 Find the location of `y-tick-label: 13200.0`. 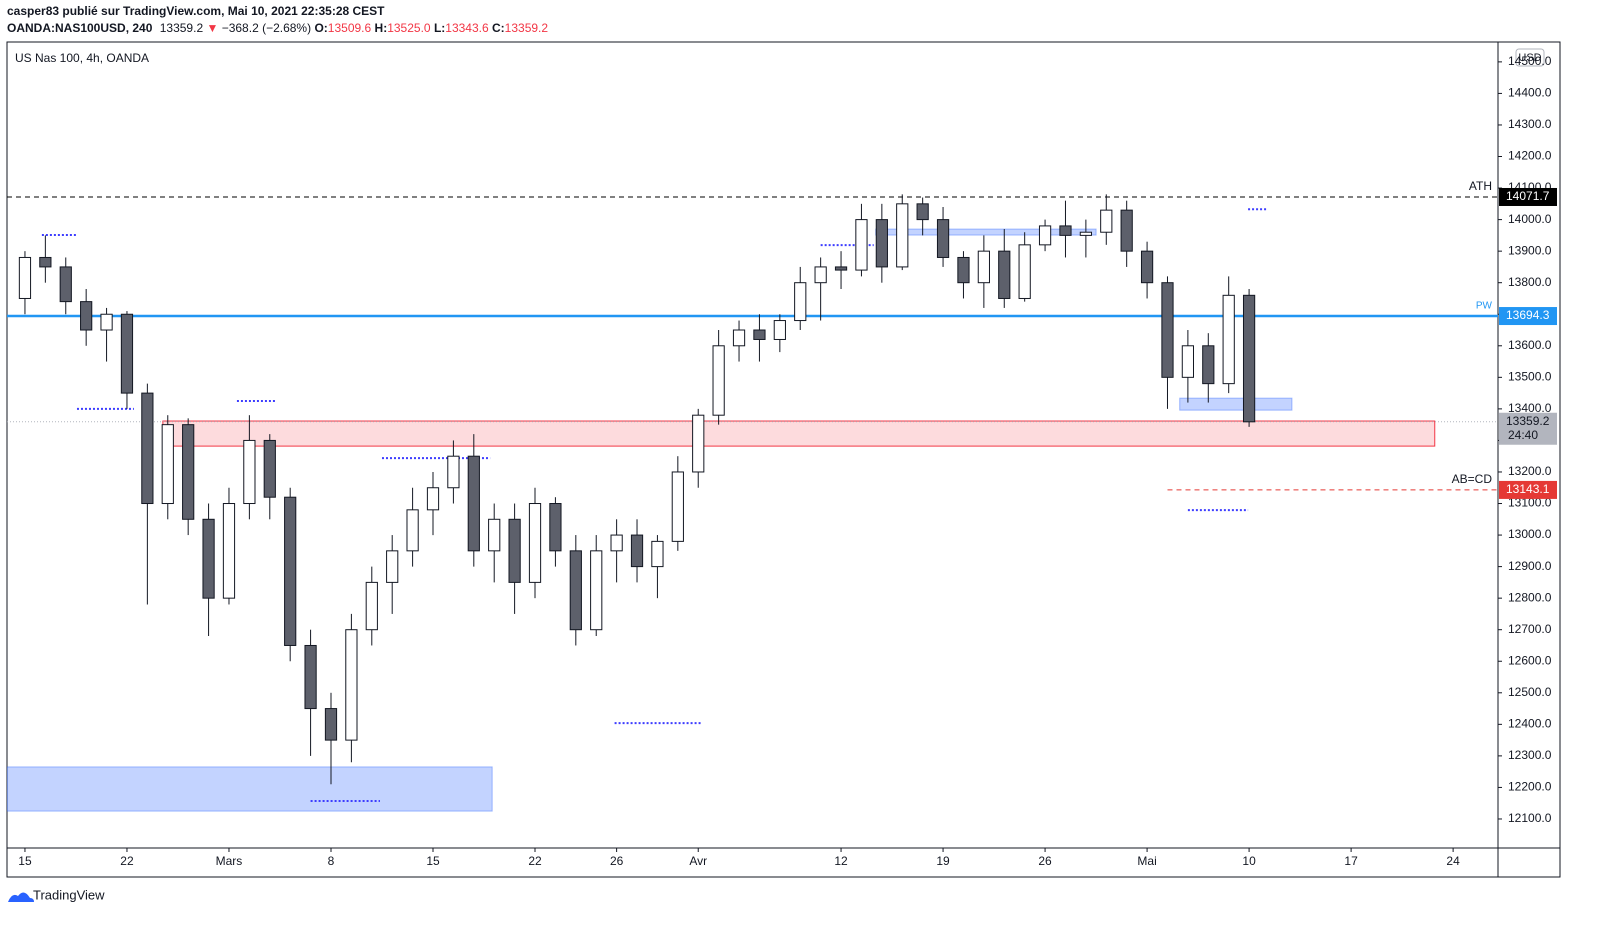

y-tick-label: 13200.0 is located at coordinates (1530, 471).